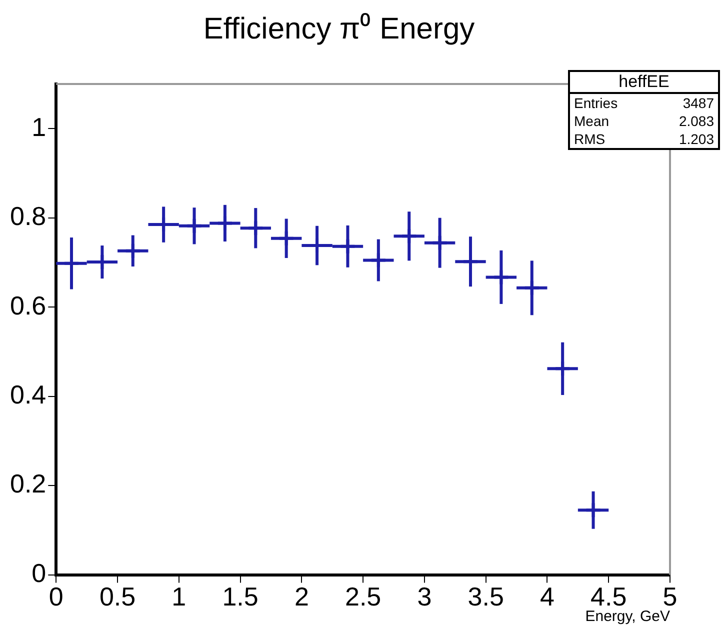  What do you see at coordinates (644, 103) in the screenshot?
I see `text: Entries 3487` at bounding box center [644, 103].